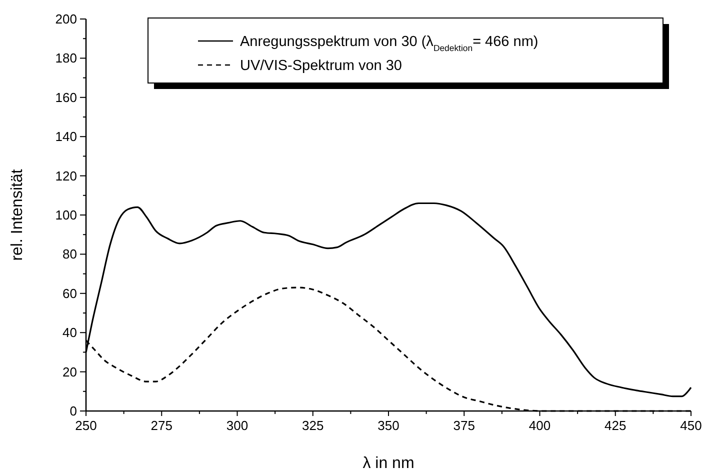  What do you see at coordinates (66, 58) in the screenshot?
I see `y-tick-label: 180` at bounding box center [66, 58].